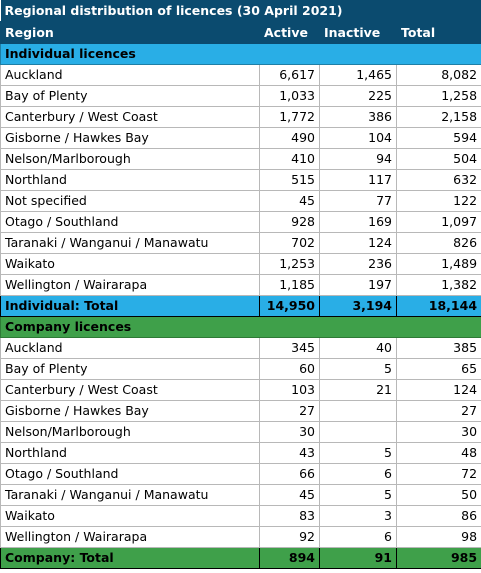  I want to click on active-cell: 1,772, so click(289, 117).